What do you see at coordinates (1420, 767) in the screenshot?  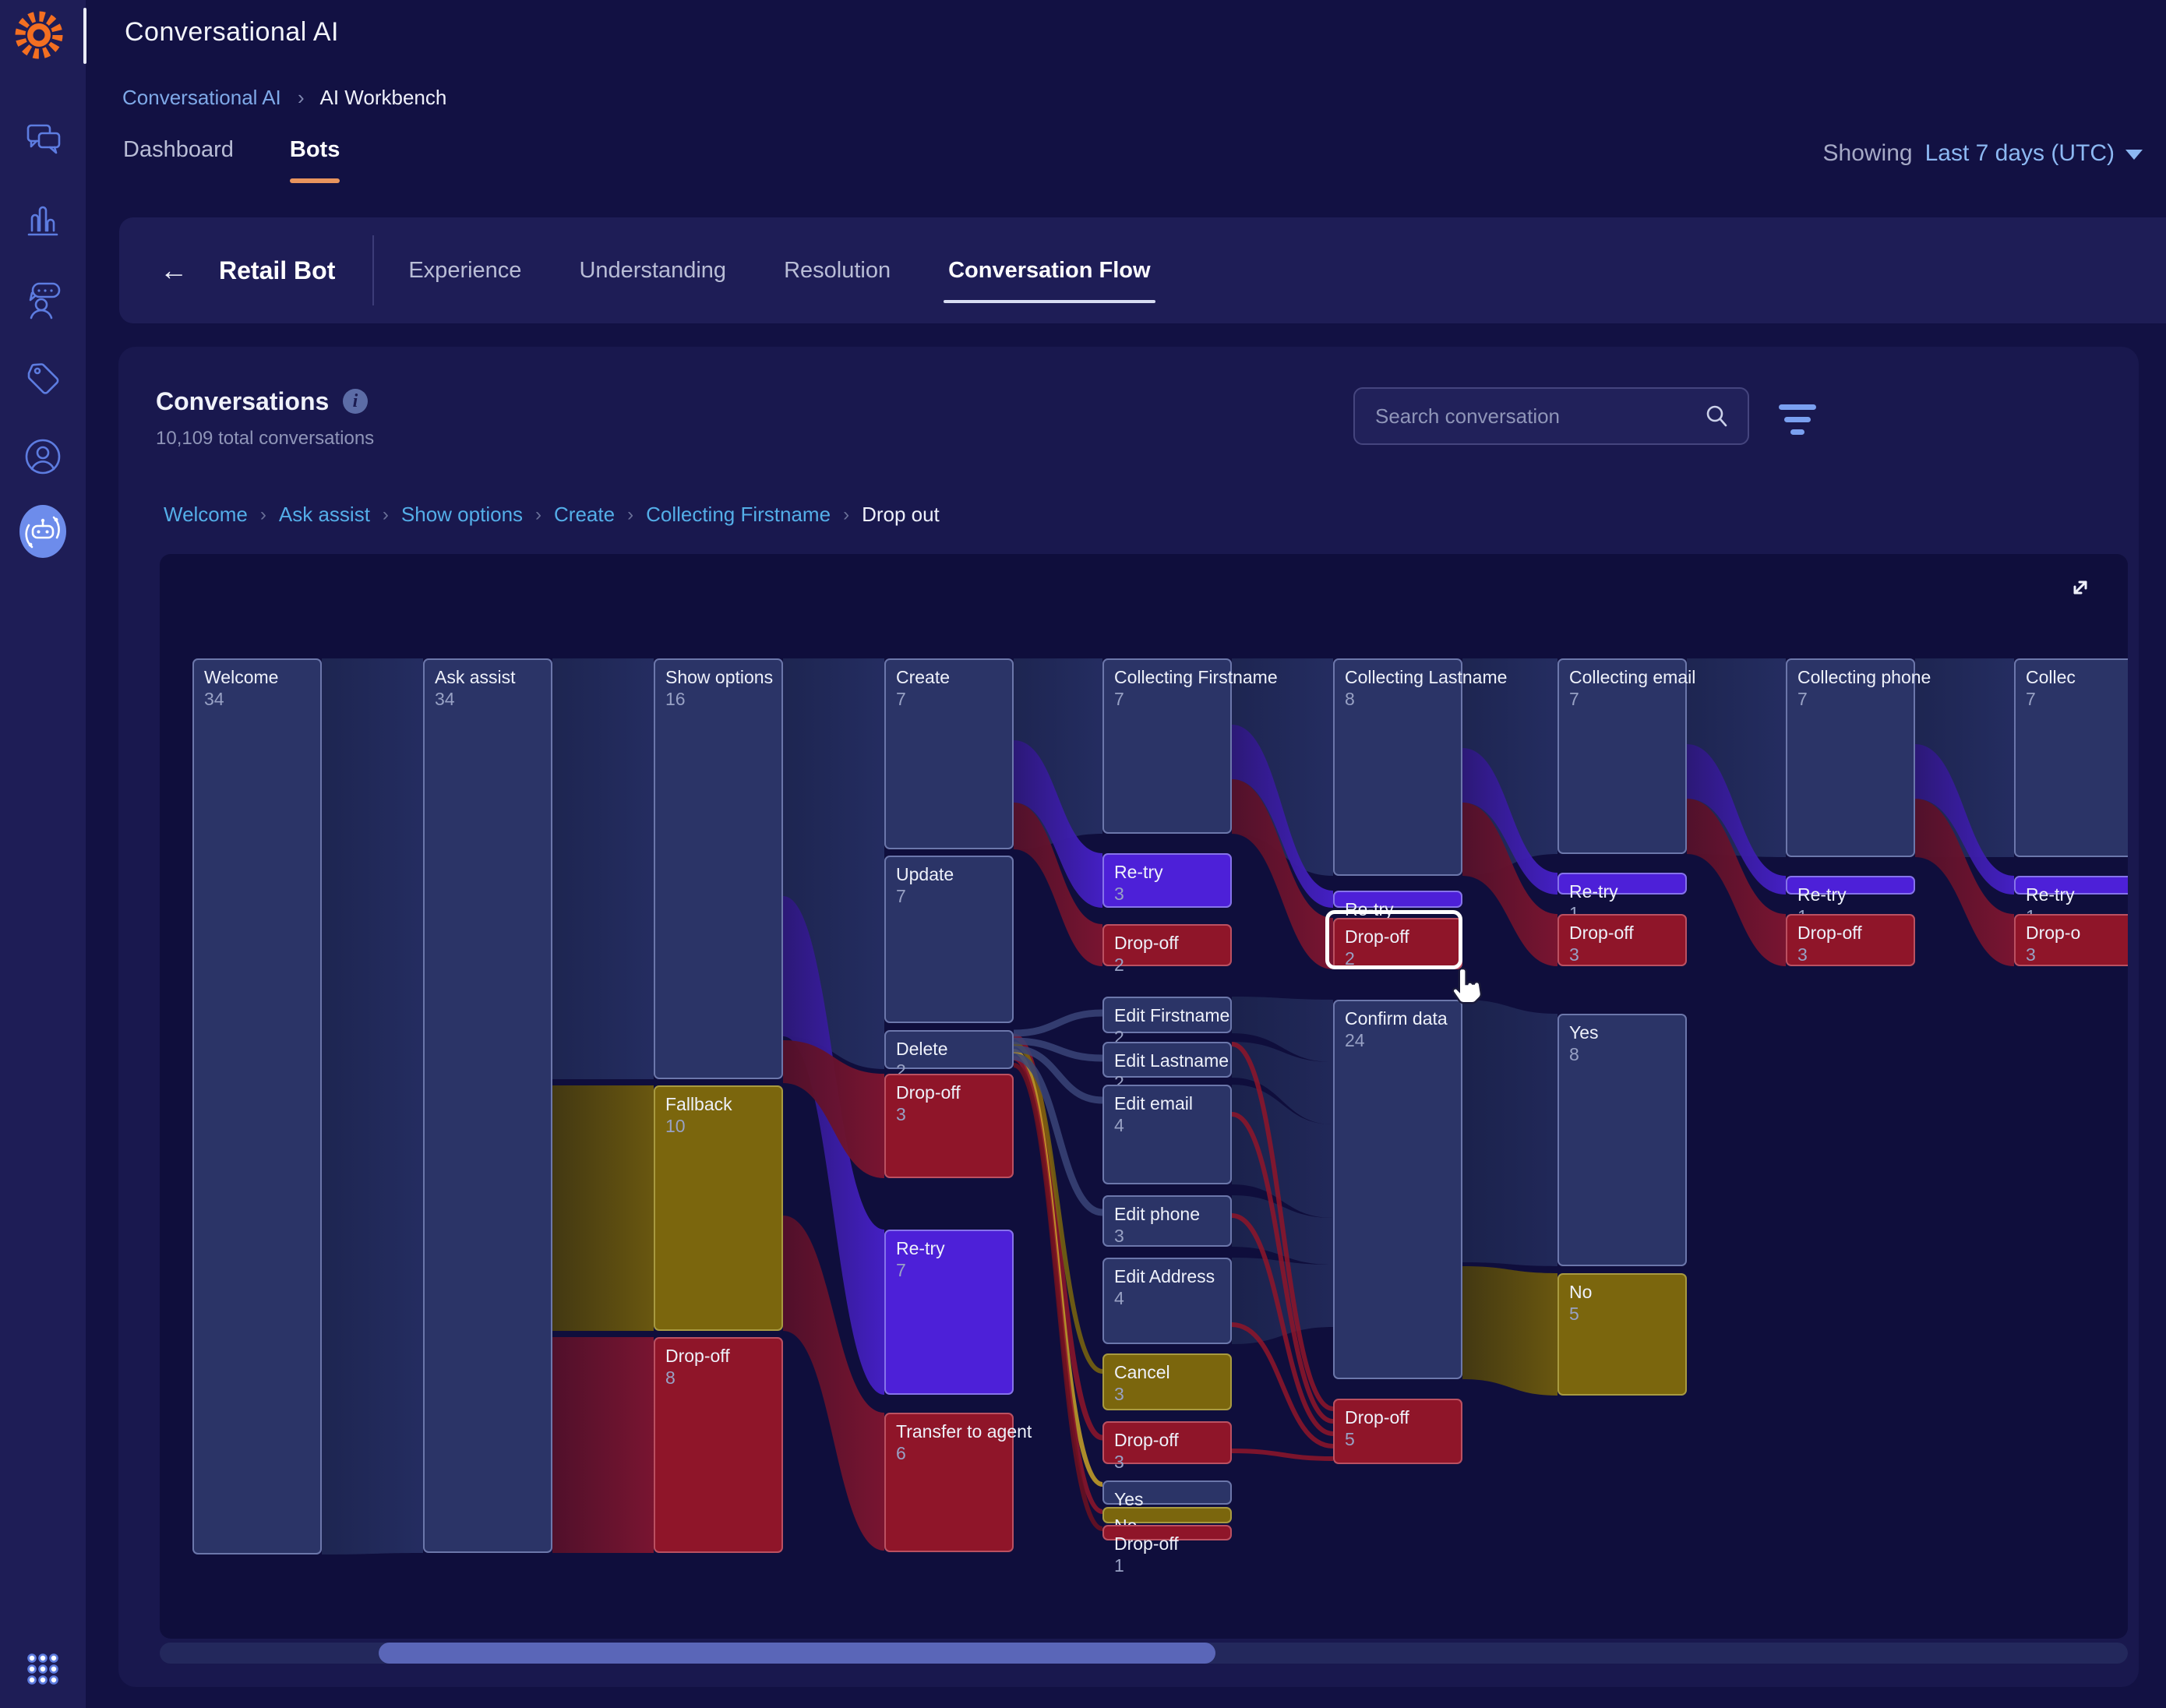 I see `flow-node: Collecting Lastname 8` at bounding box center [1420, 767].